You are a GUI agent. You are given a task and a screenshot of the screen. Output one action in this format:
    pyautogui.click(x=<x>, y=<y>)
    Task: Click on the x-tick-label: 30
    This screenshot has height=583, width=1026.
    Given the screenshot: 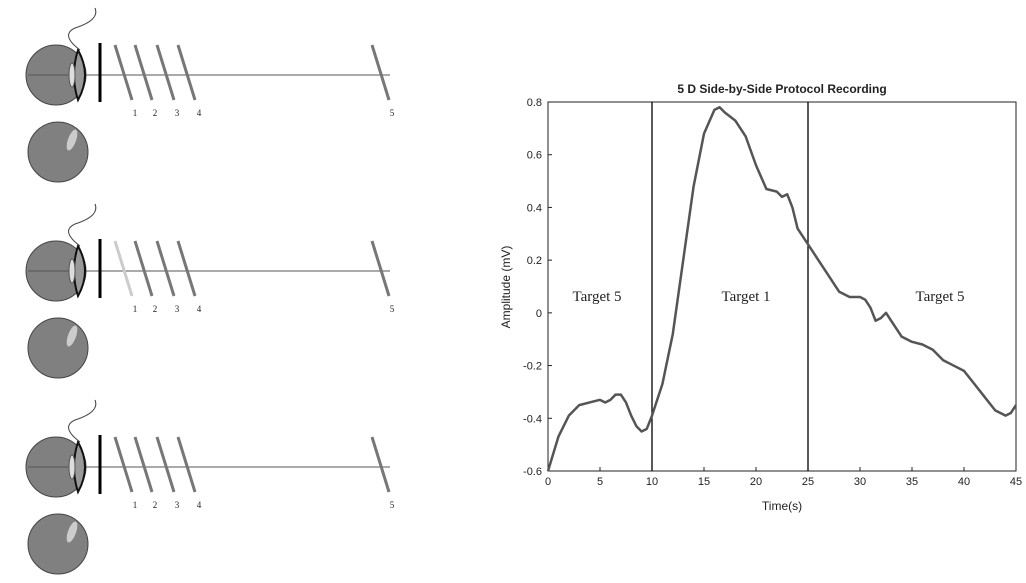 What is the action you would take?
    pyautogui.click(x=860, y=482)
    